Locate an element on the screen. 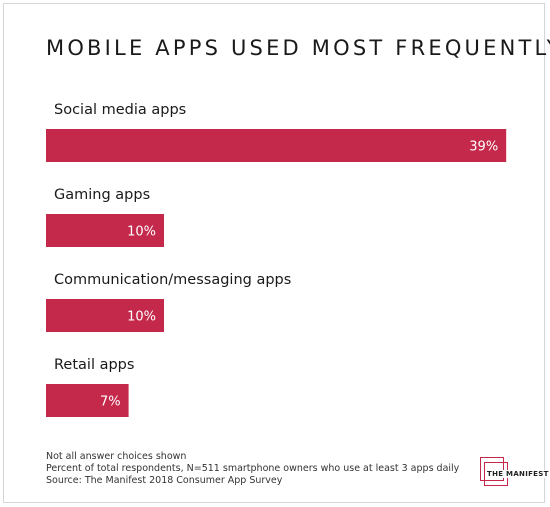 Image resolution: width=550 pixels, height=507 pixels. manifest-logo: THE MANIFEST is located at coordinates (510, 477).